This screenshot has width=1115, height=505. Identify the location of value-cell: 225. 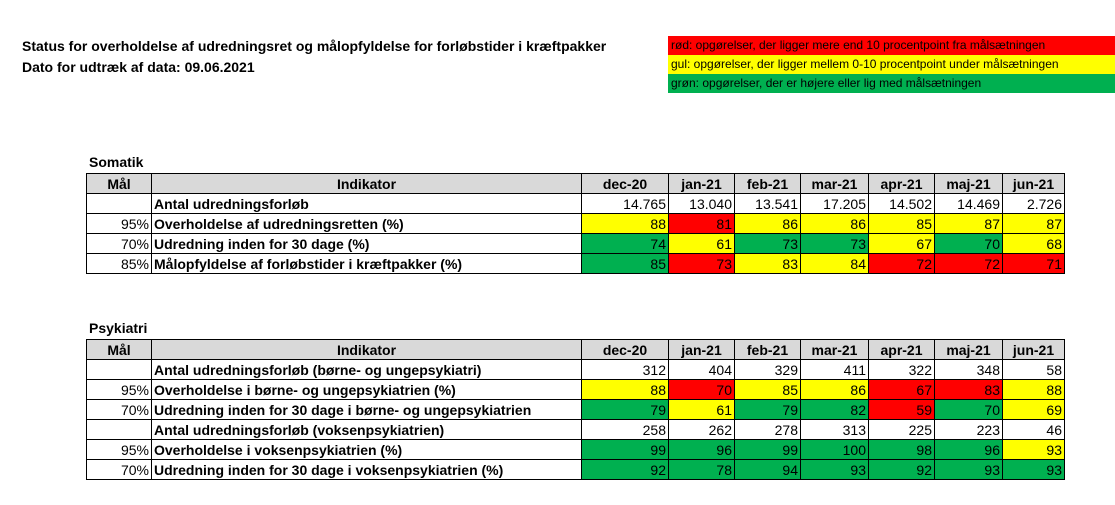
(901, 429).